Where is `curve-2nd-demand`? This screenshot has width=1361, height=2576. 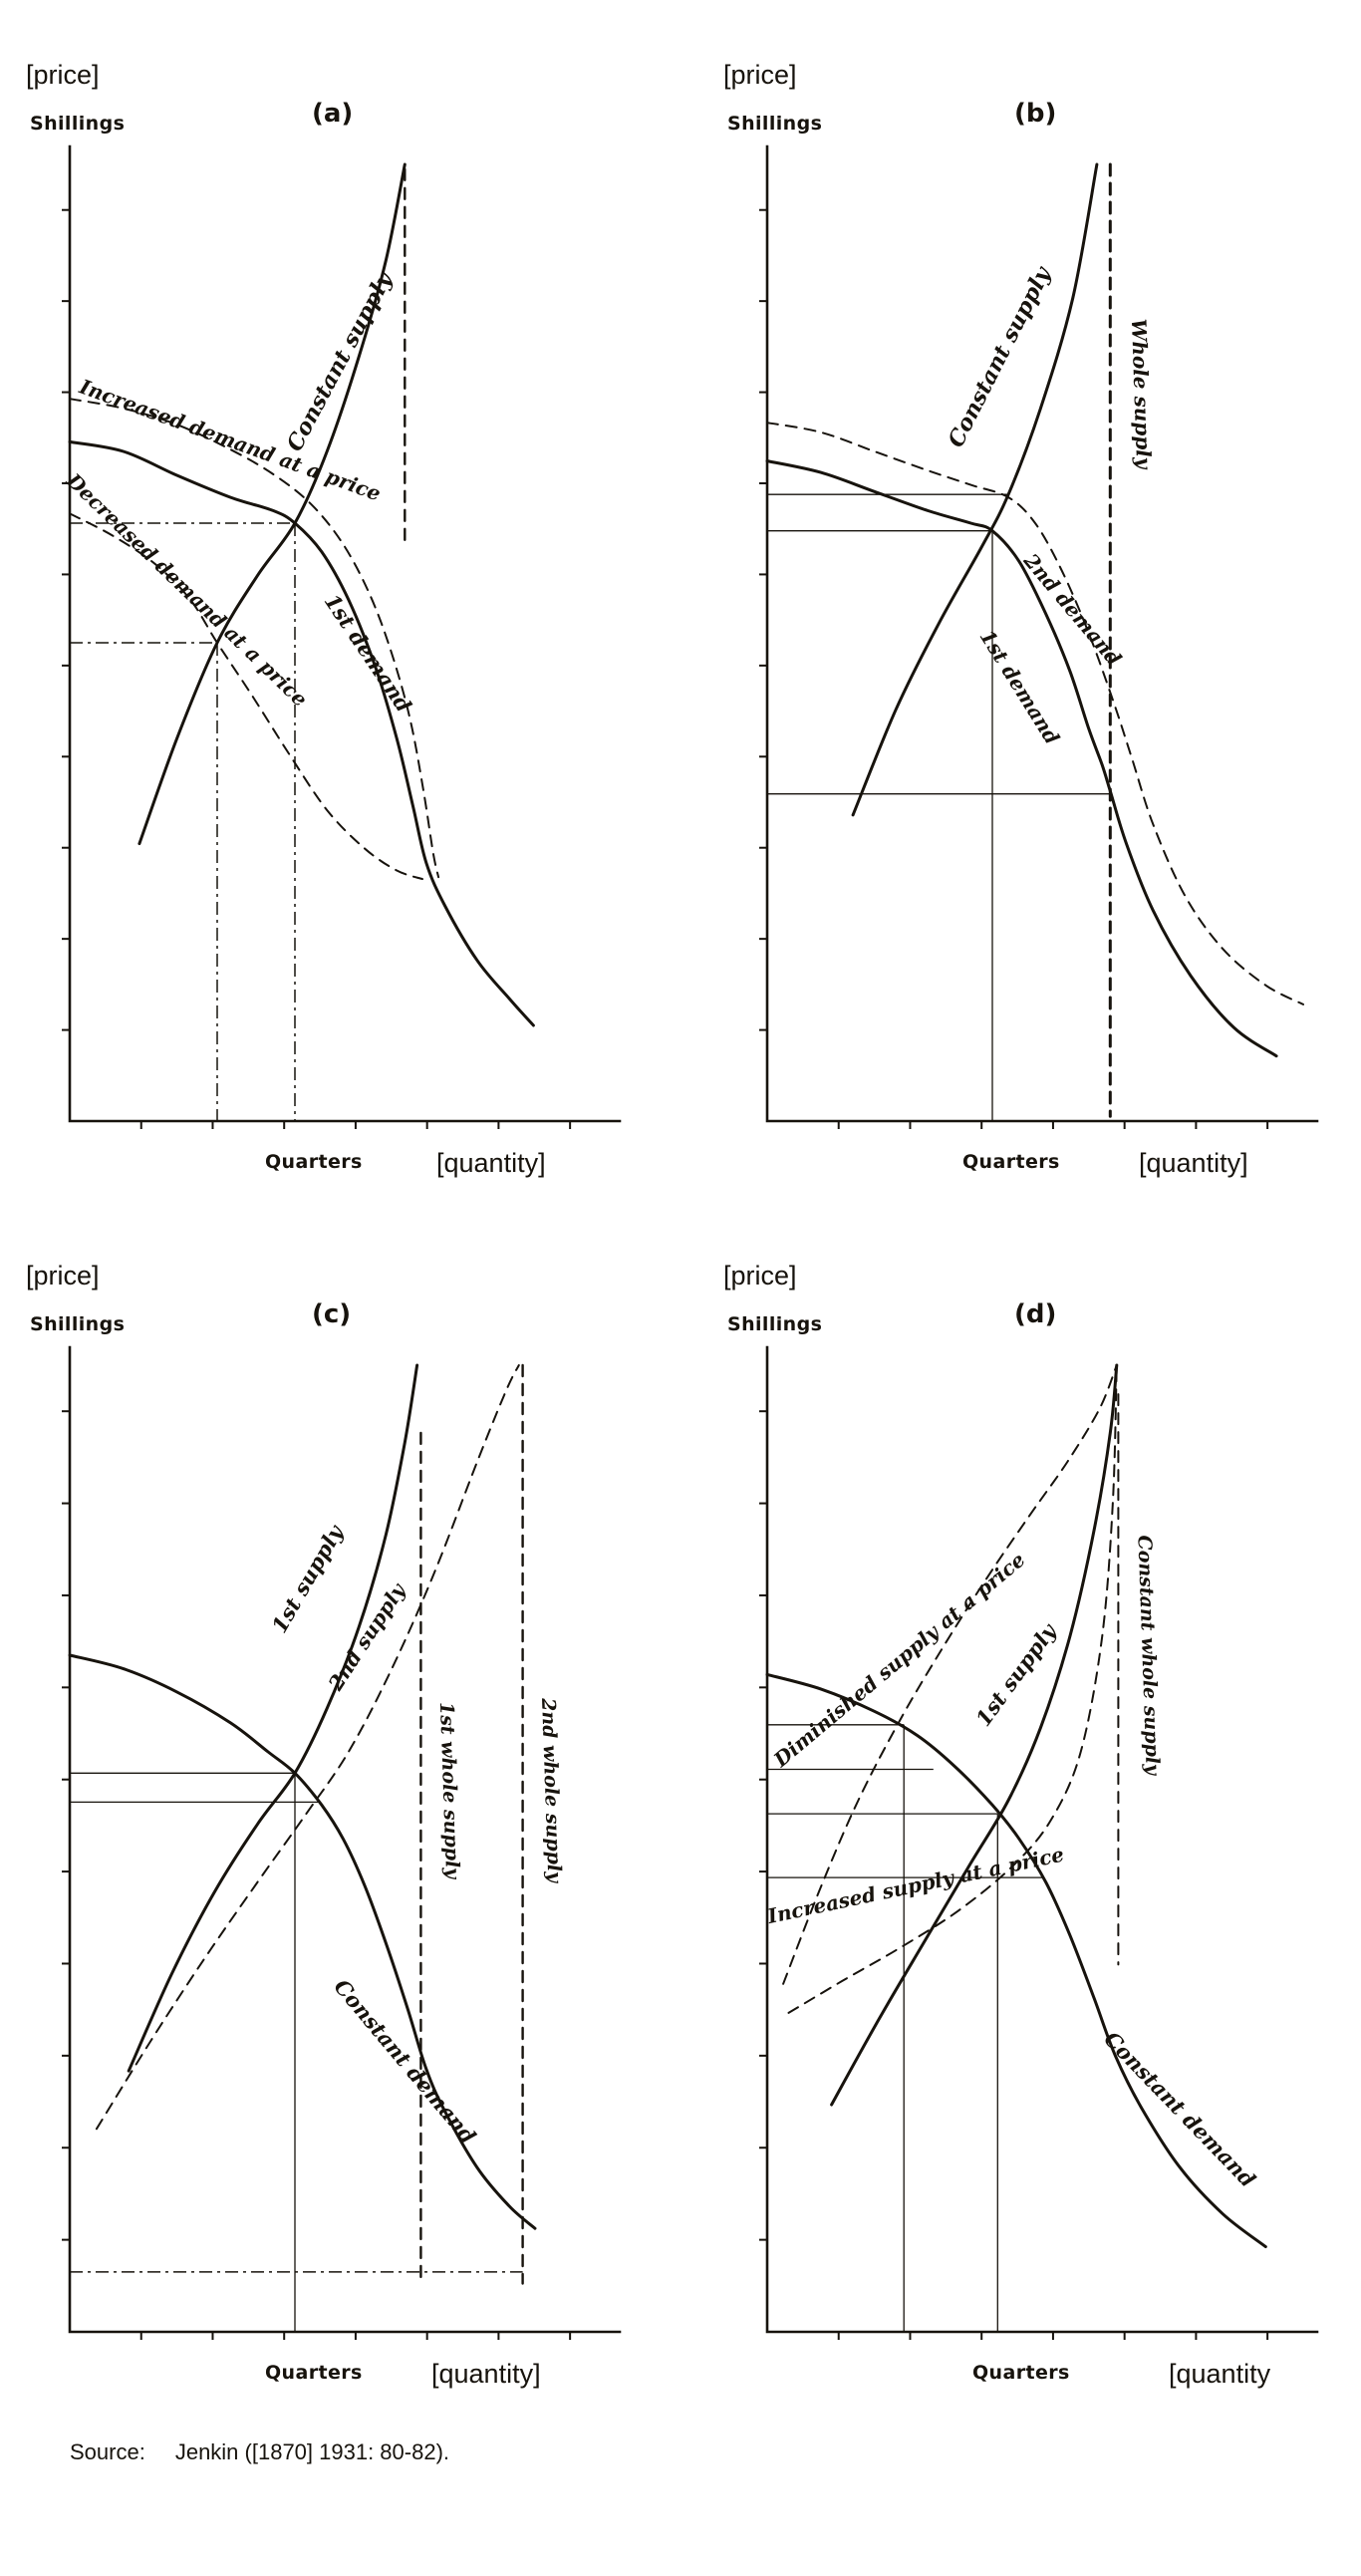
curve-2nd-demand is located at coordinates (1035, 713).